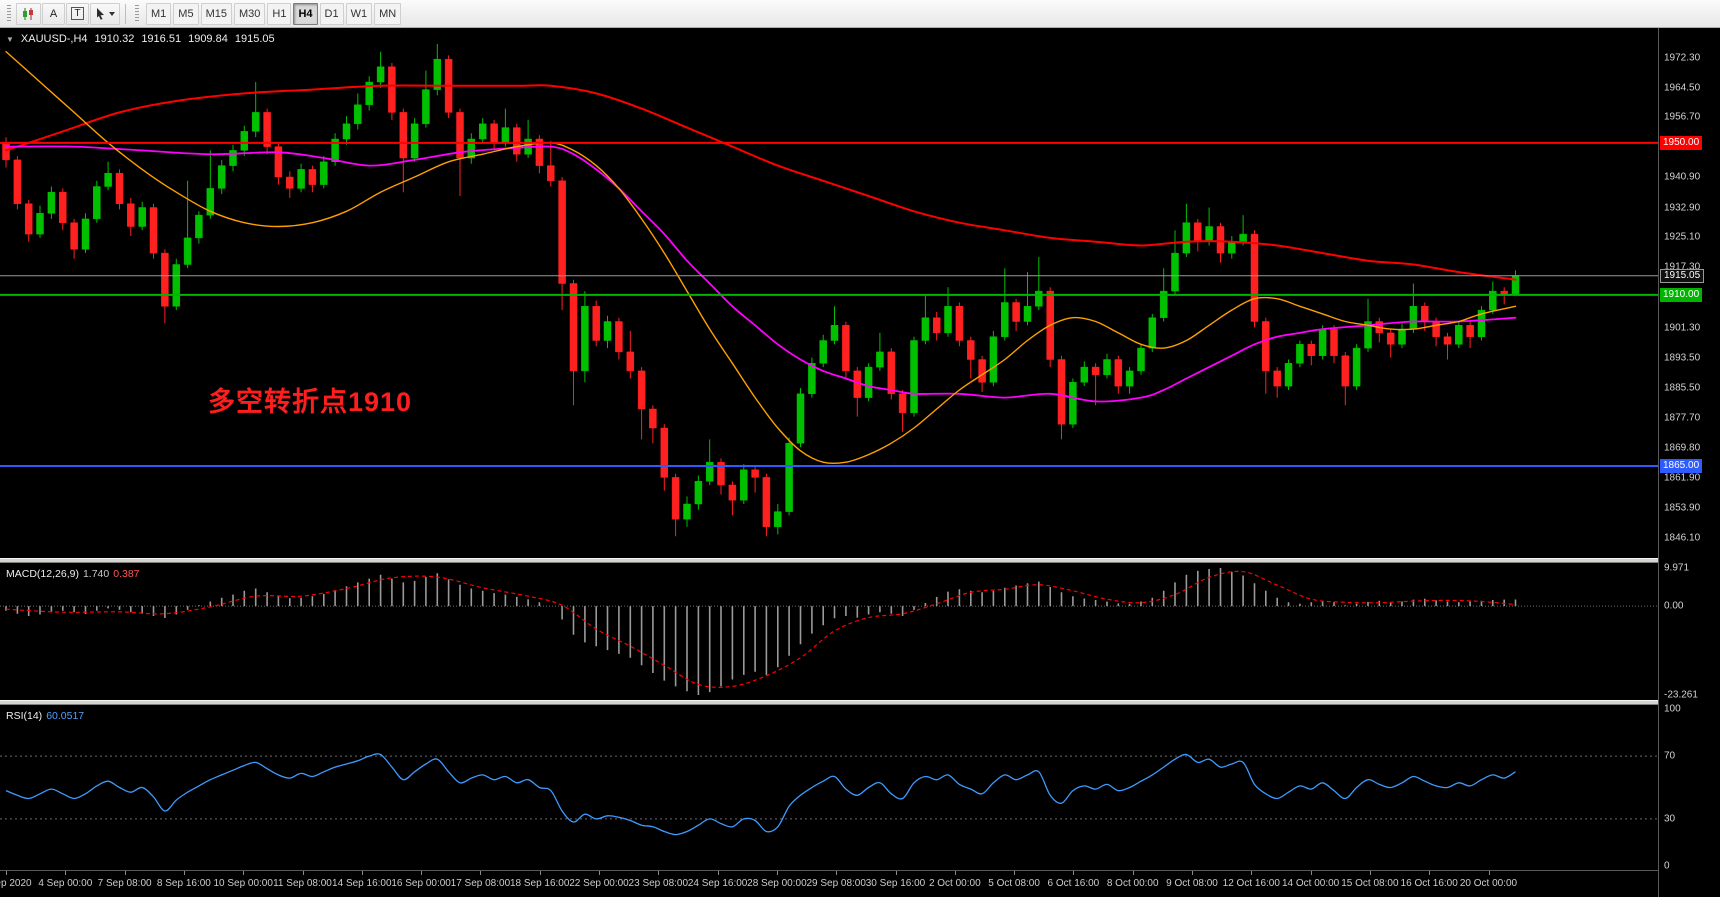  What do you see at coordinates (359, 13) in the screenshot?
I see `timeframe-button-w1: W1` at bounding box center [359, 13].